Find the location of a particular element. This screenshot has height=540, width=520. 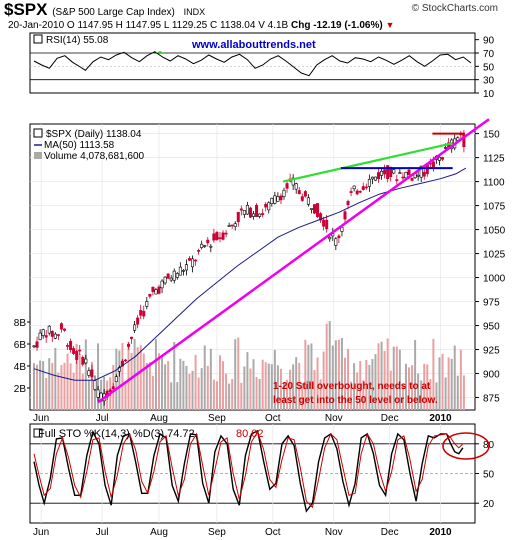

price-tick-label: 1075 is located at coordinates (494, 207).